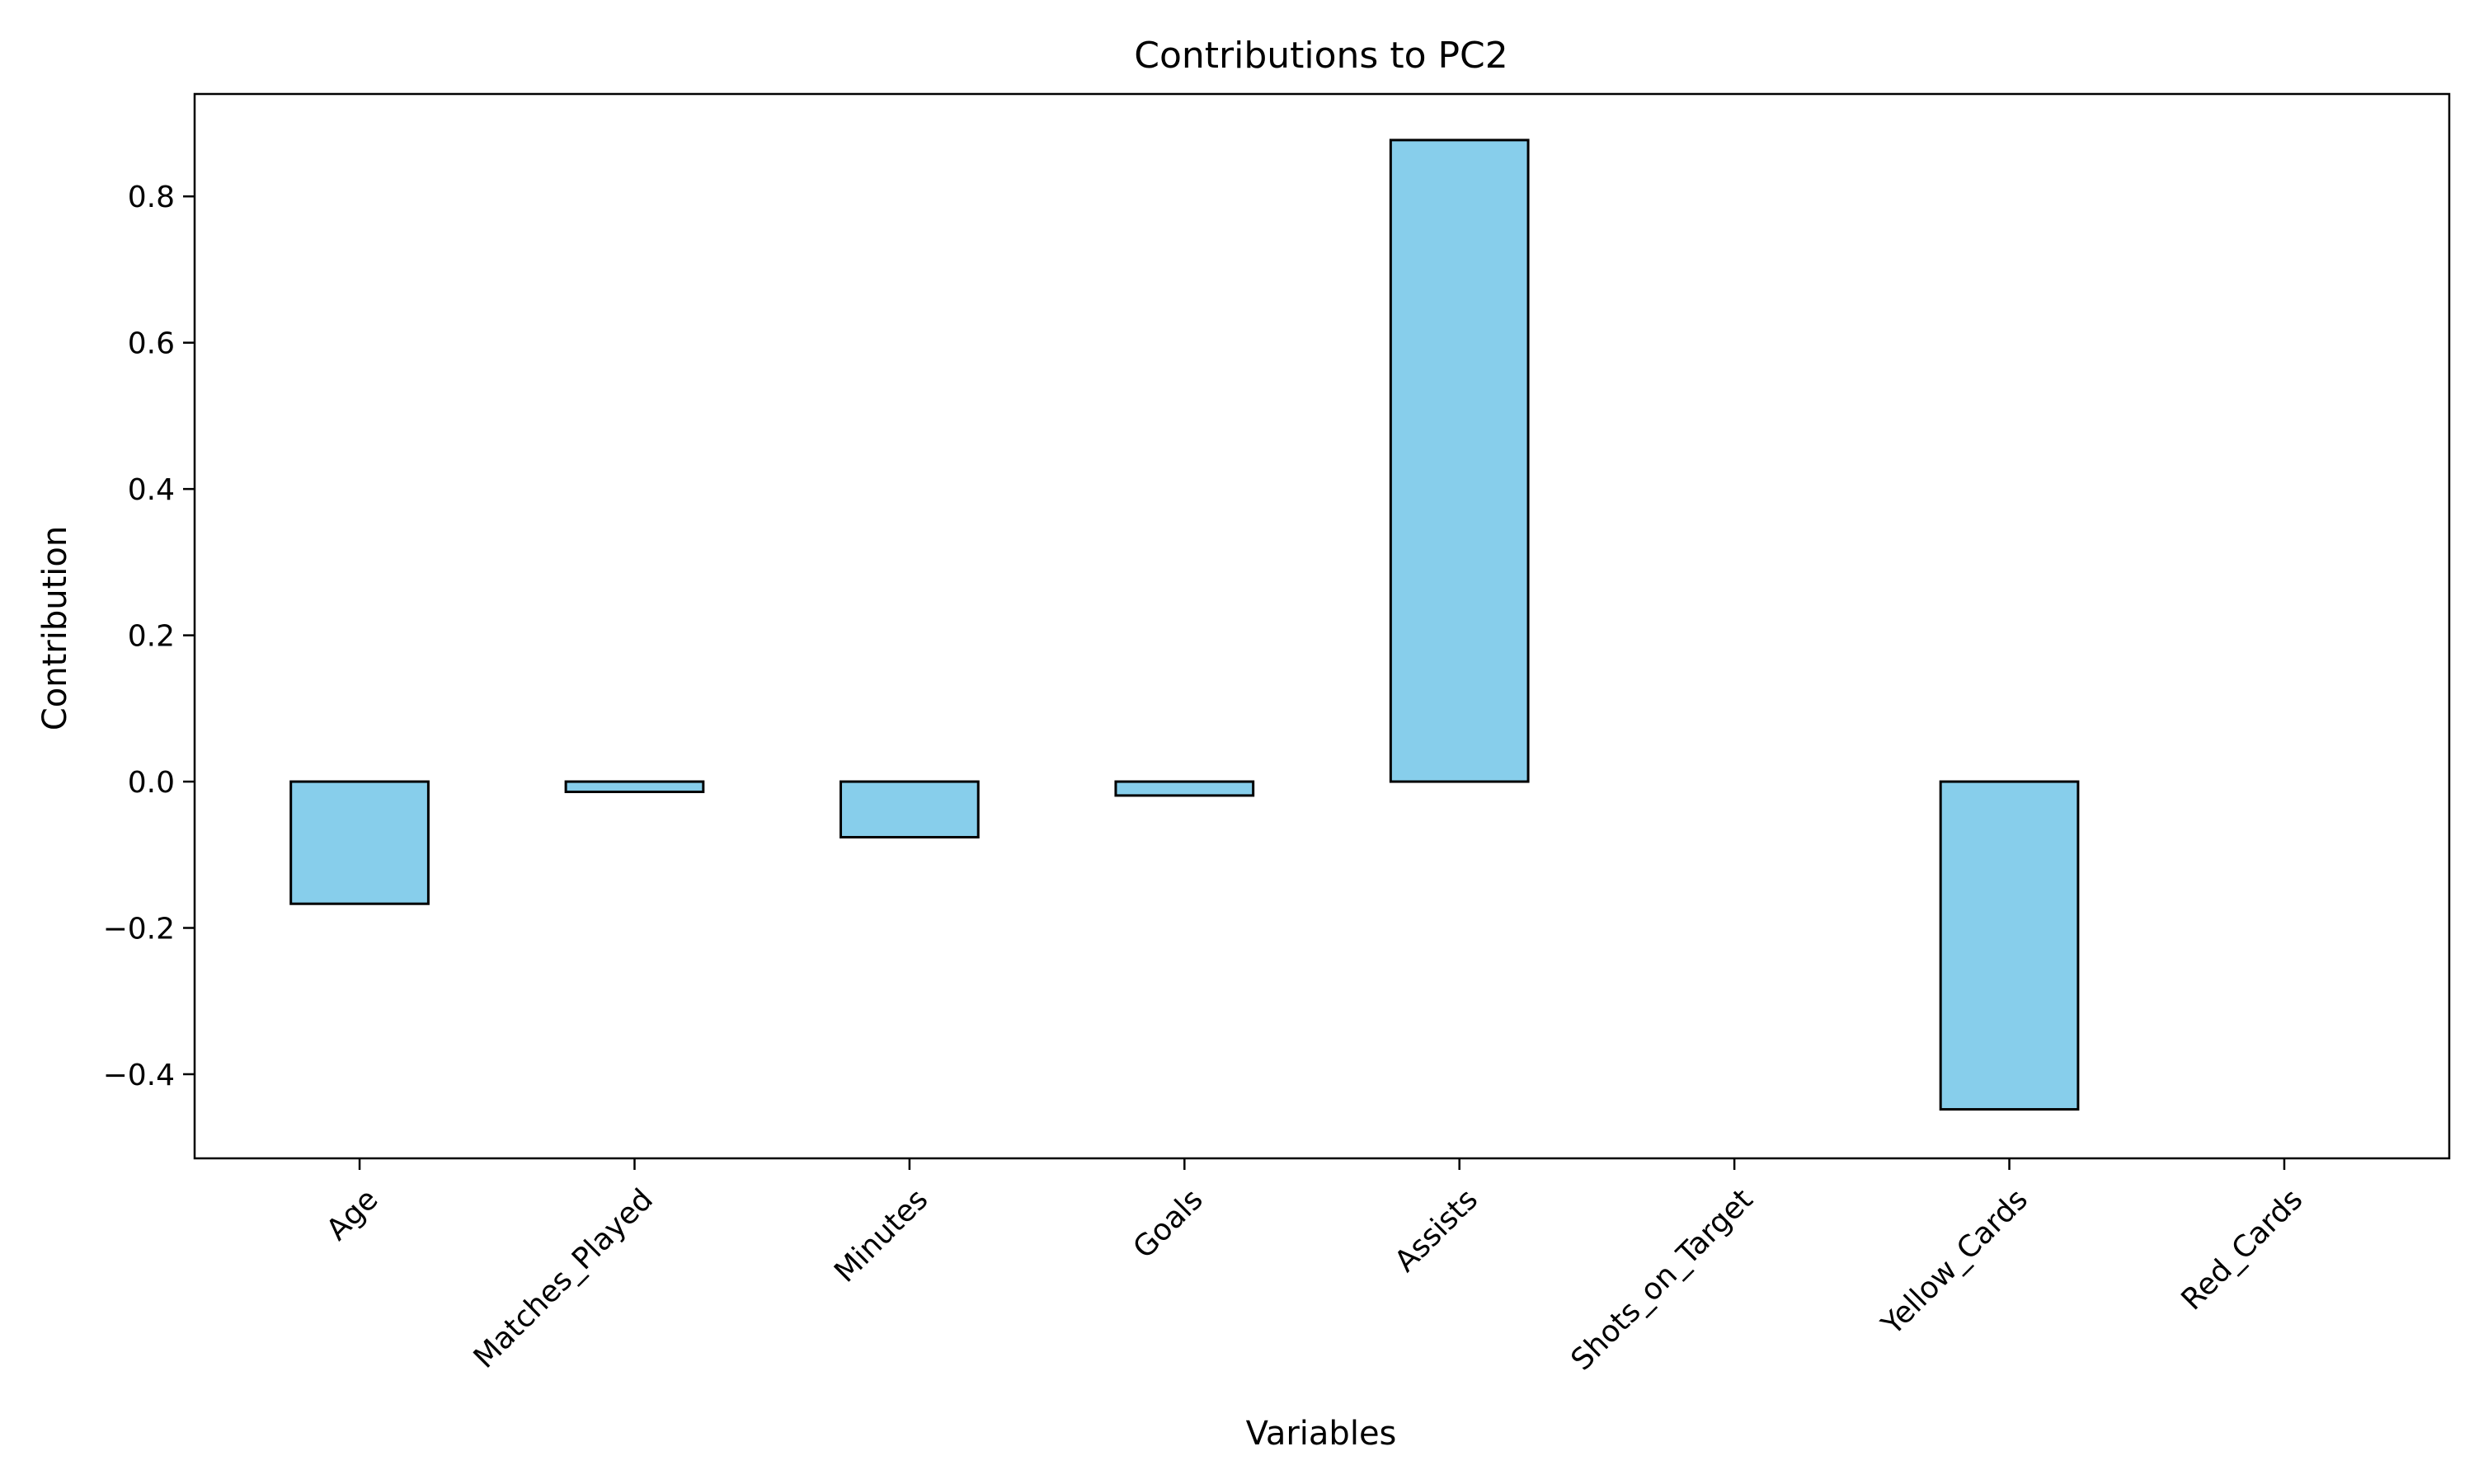  What do you see at coordinates (151, 490) in the screenshot?
I see `y-tick-label: 0.4` at bounding box center [151, 490].